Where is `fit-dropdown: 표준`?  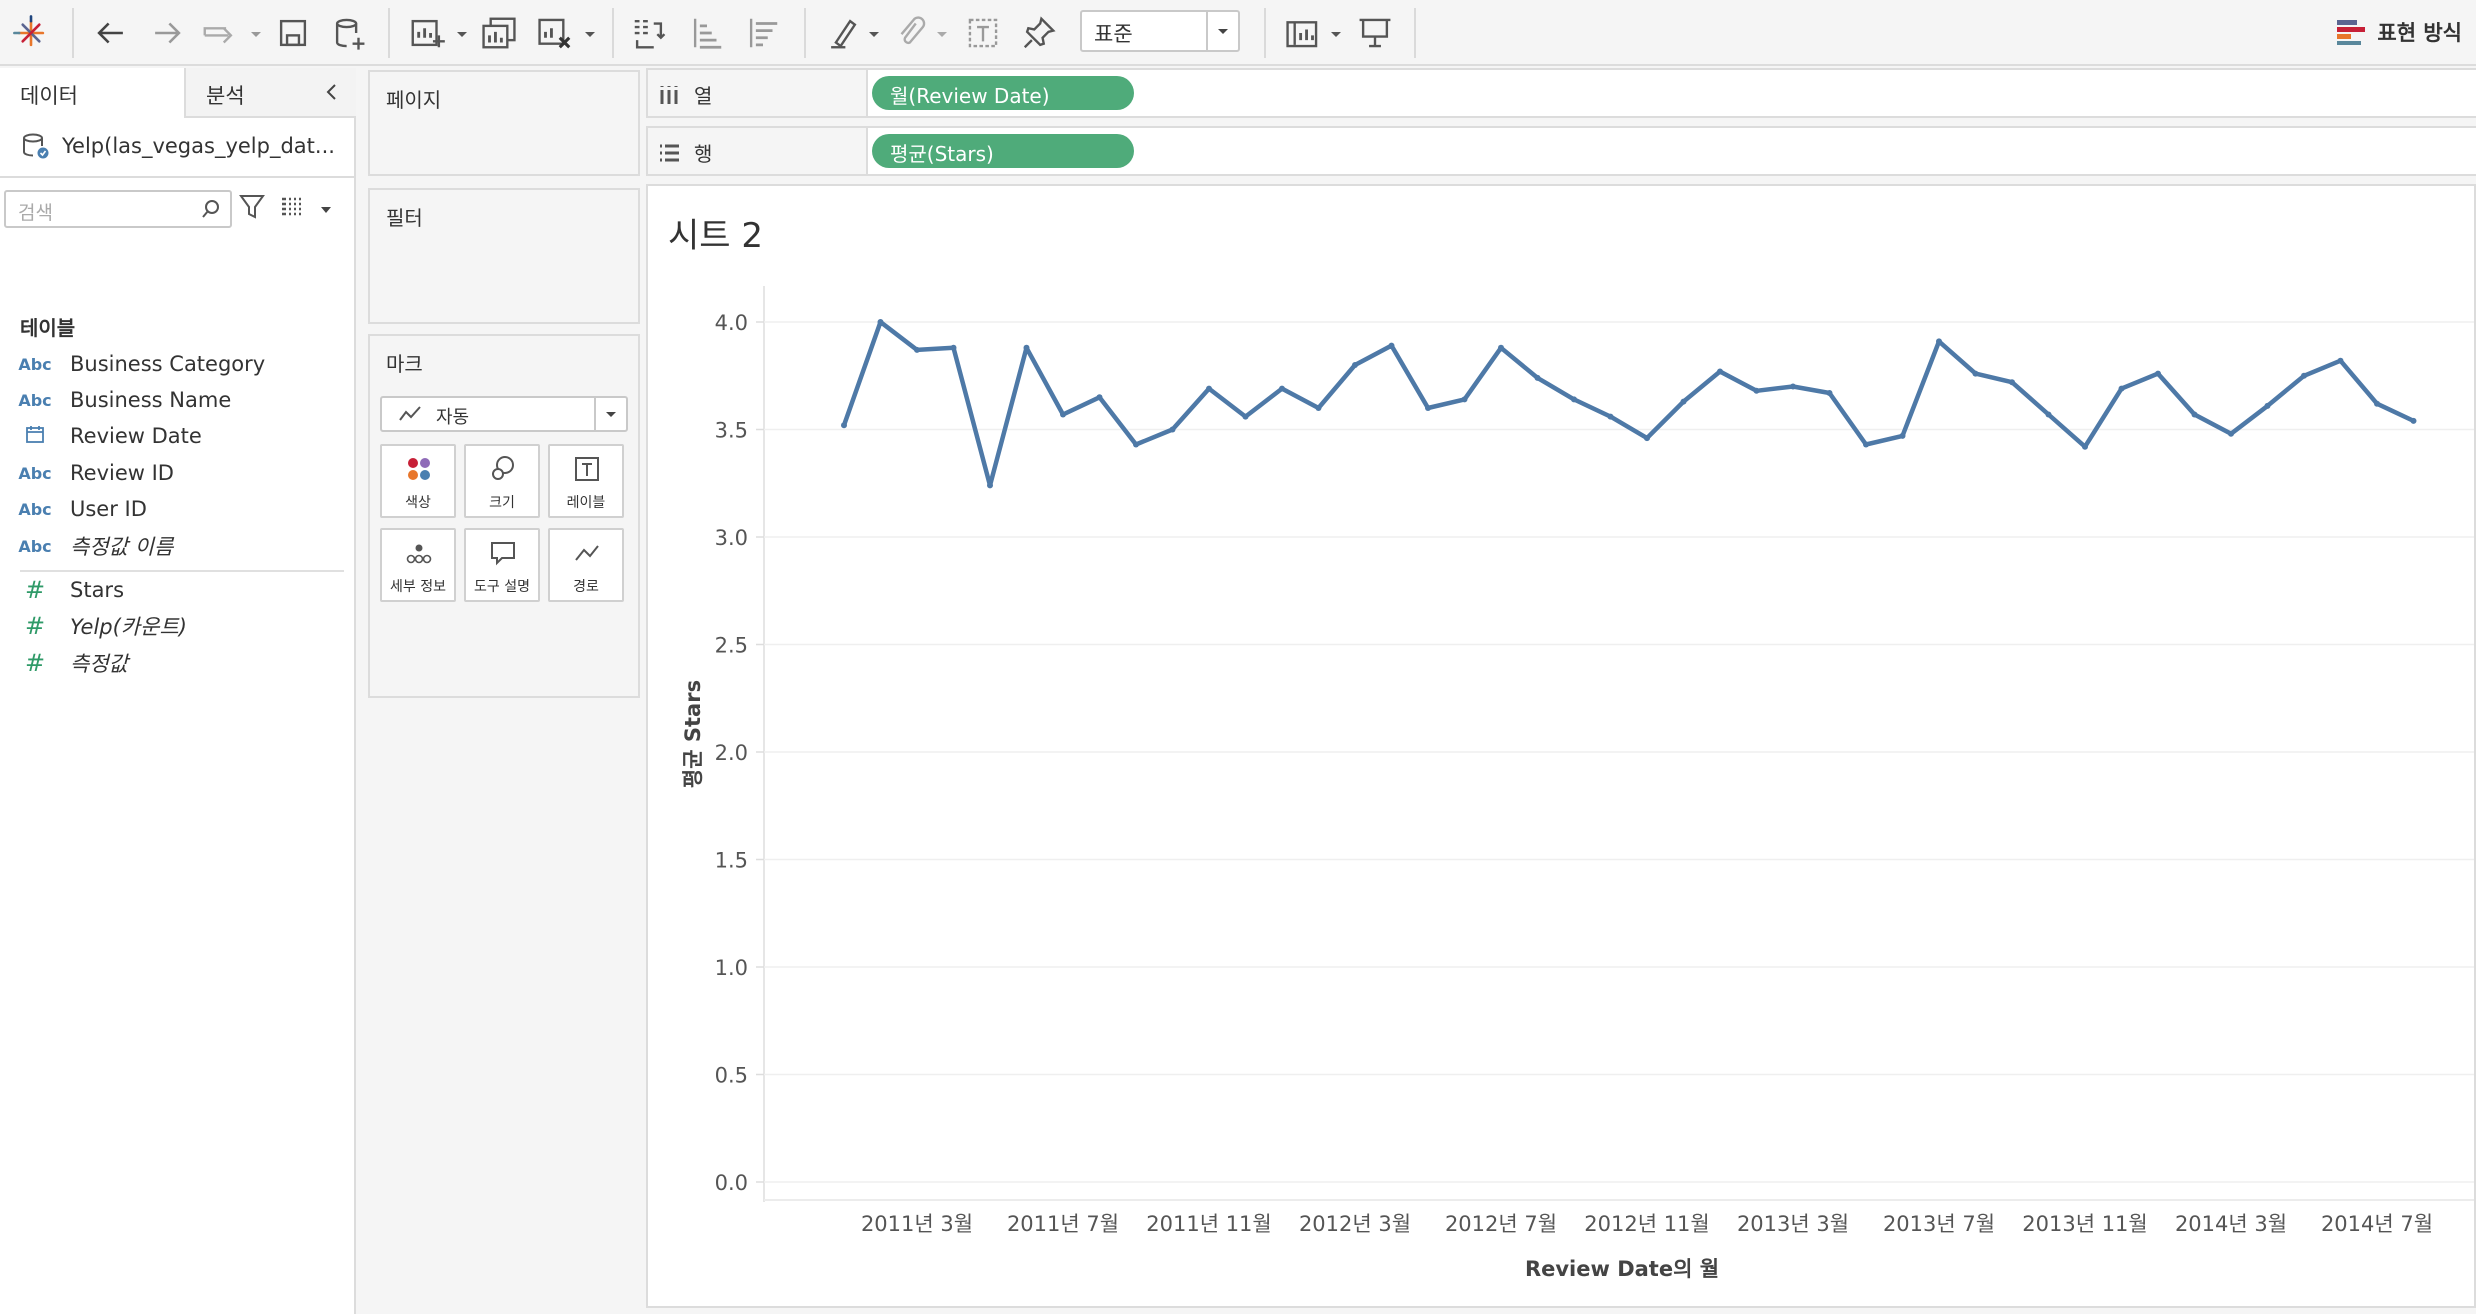 fit-dropdown: 표준 is located at coordinates (1160, 31).